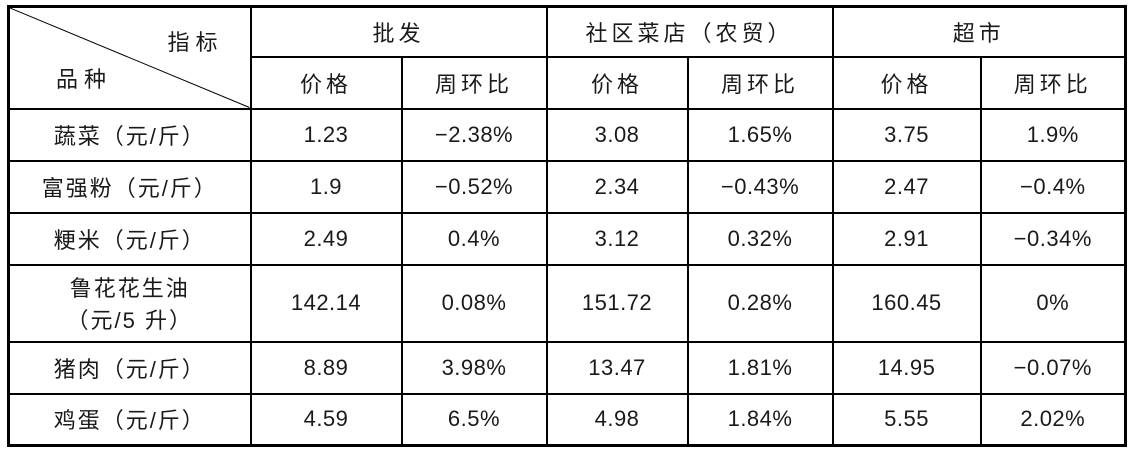 The width and height of the screenshot is (1132, 452). What do you see at coordinates (326, 367) in the screenshot?
I see `cell-wholesale-price: 8.89` at bounding box center [326, 367].